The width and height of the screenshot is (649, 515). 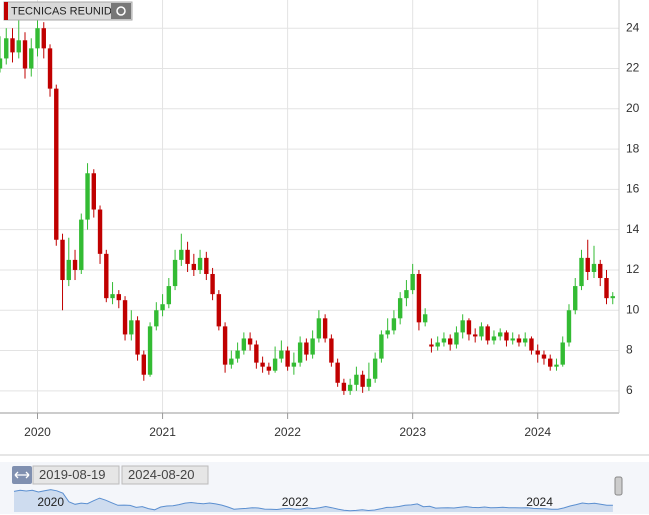 What do you see at coordinates (287, 432) in the screenshot?
I see `x-tick-label: 2022` at bounding box center [287, 432].